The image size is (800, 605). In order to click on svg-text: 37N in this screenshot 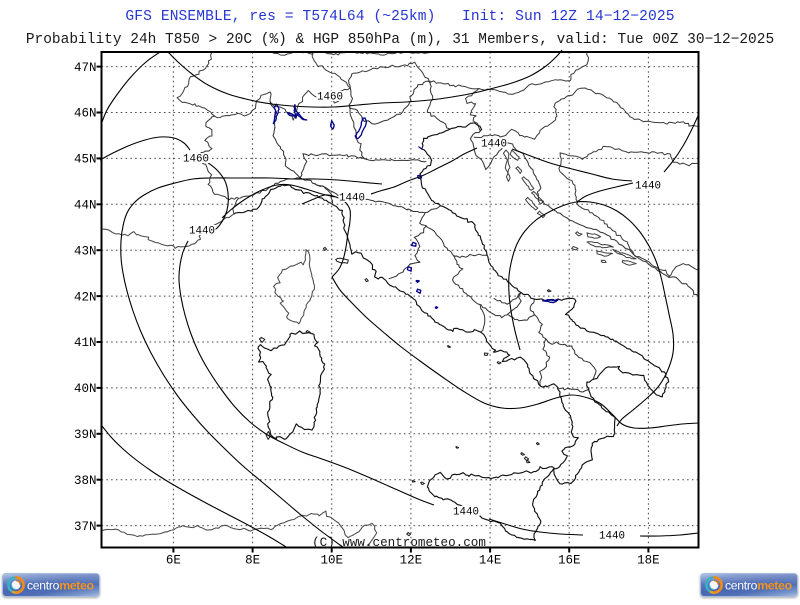, I will do `click(85, 527)`.